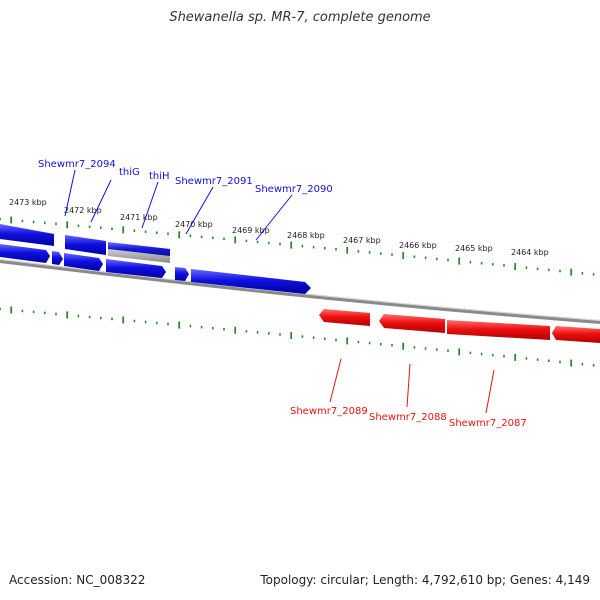  What do you see at coordinates (530, 252) in the screenshot?
I see `kbp-label: 2464 kbp` at bounding box center [530, 252].